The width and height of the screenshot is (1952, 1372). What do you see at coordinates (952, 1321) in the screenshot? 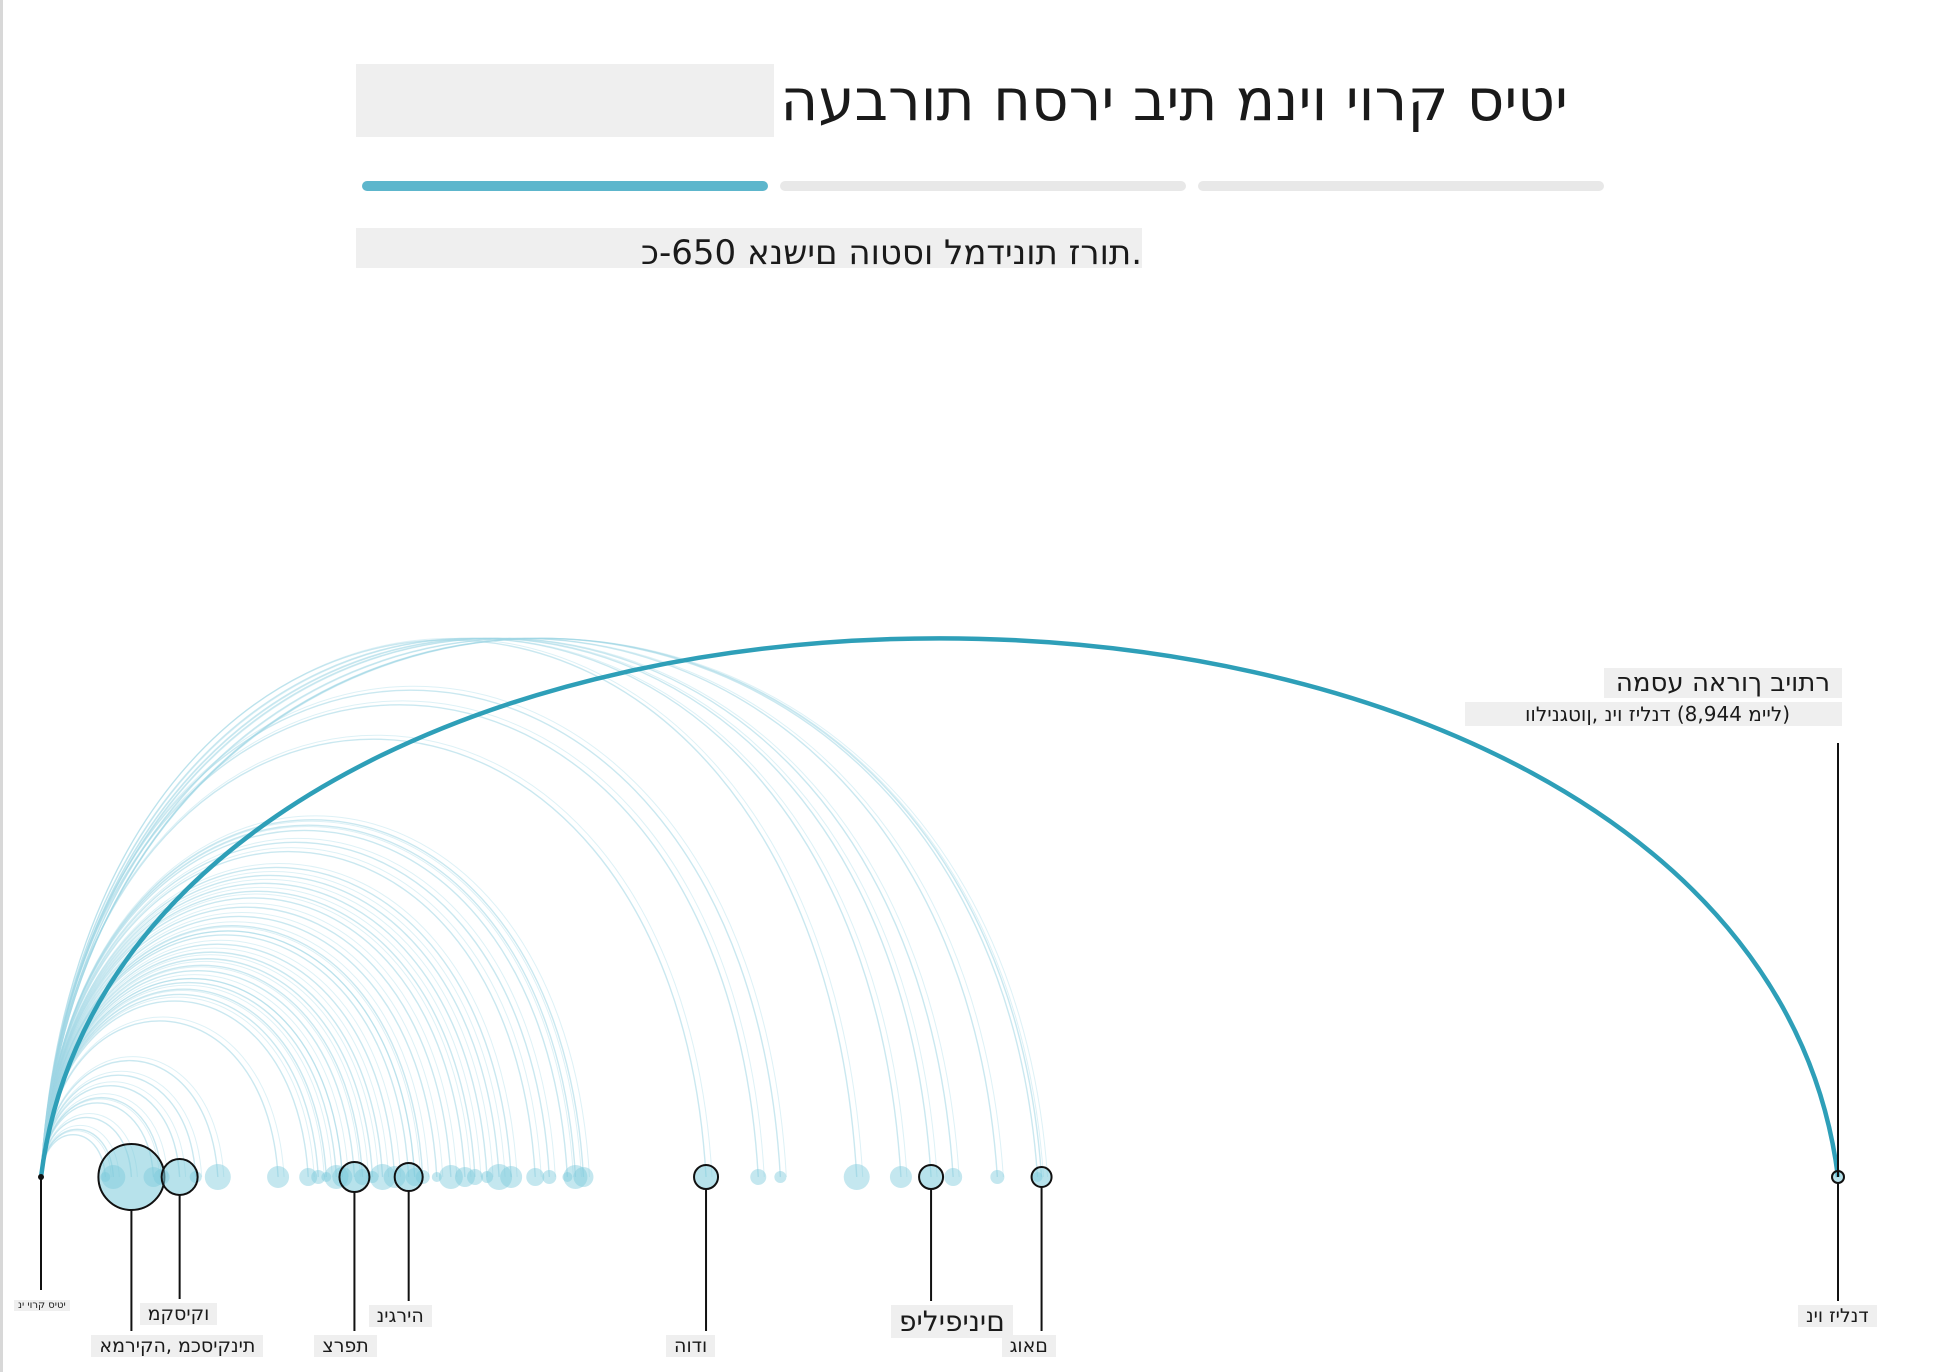
I see `destination-label-5: םיניפיליפ` at bounding box center [952, 1321].